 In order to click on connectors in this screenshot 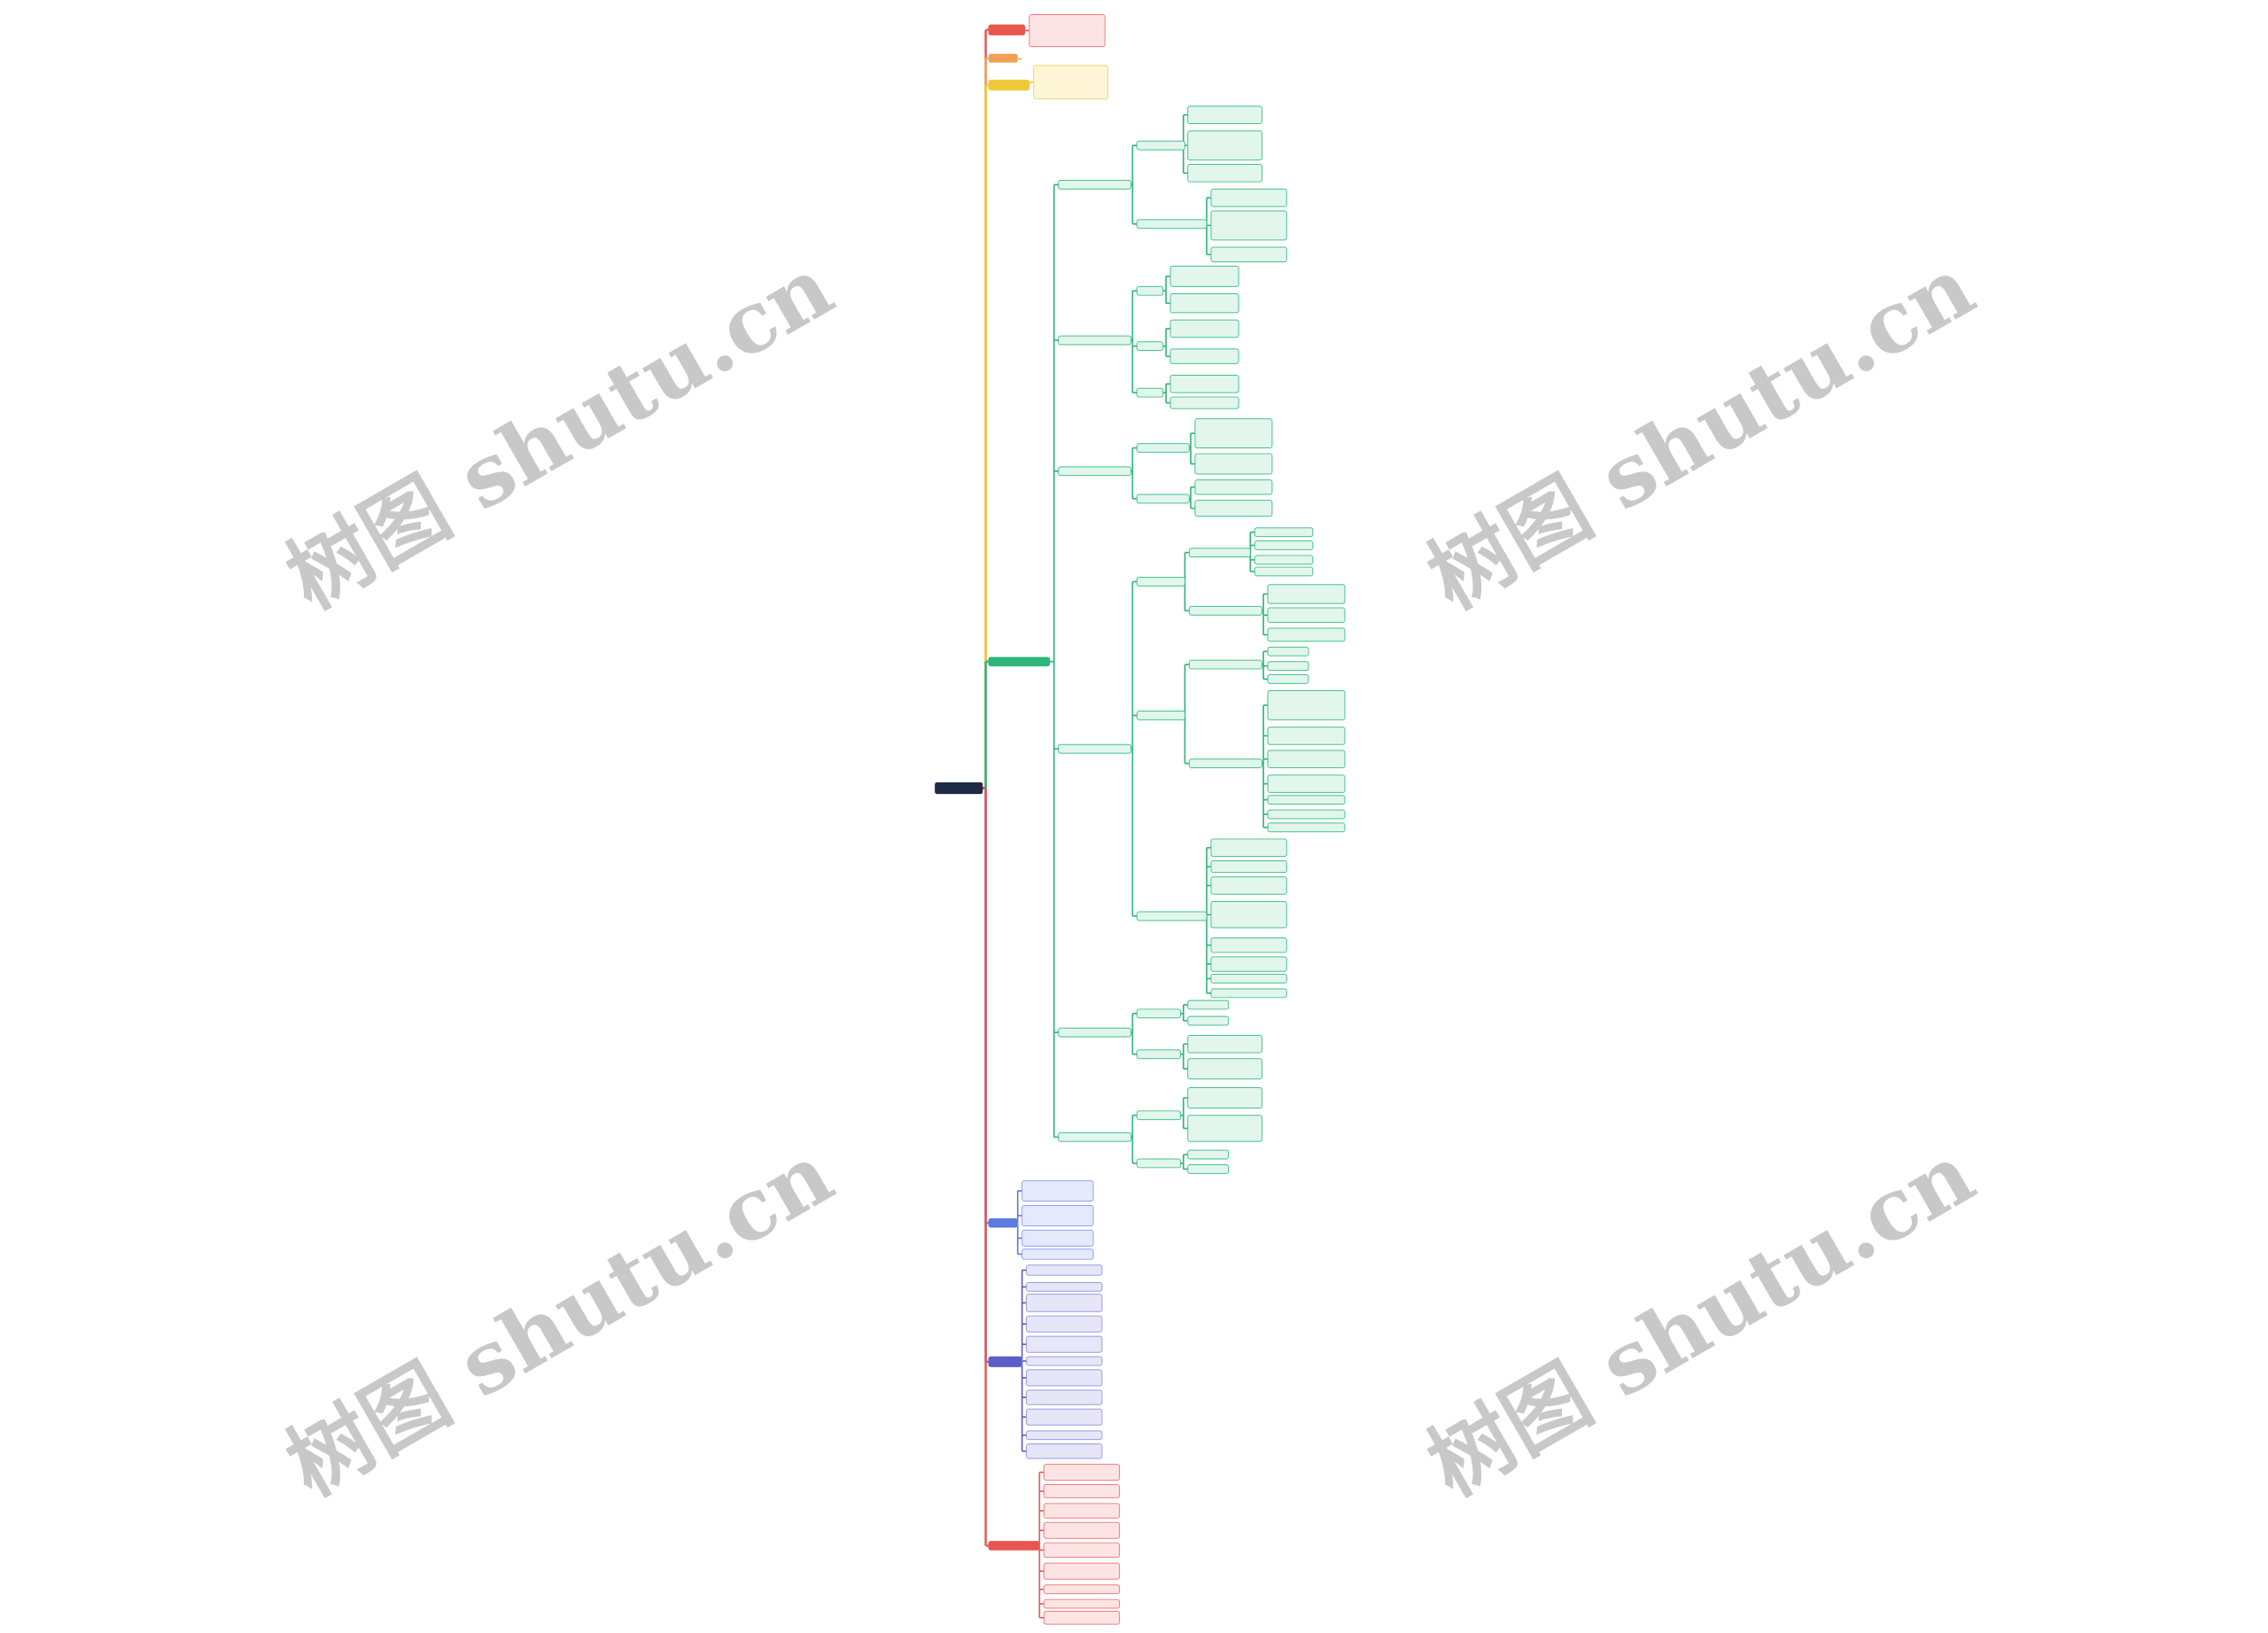, I will do `click(1125, 823)`.